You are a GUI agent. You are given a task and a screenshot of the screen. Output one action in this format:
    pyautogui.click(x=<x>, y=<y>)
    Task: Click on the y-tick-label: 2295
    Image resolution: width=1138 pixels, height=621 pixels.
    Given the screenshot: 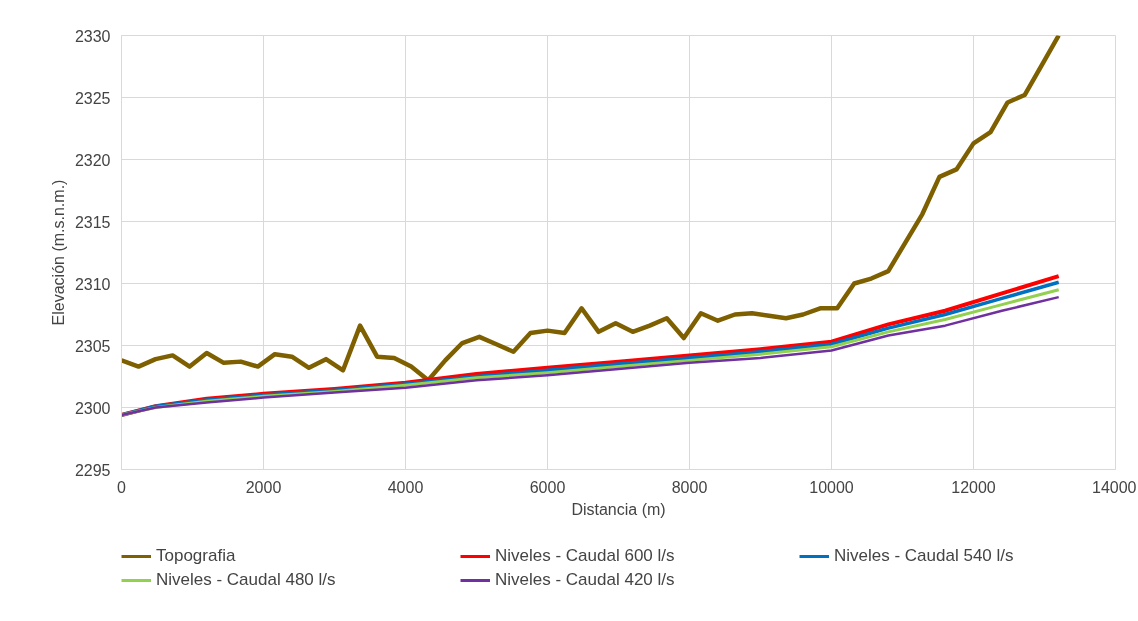 What is the action you would take?
    pyautogui.click(x=92, y=470)
    